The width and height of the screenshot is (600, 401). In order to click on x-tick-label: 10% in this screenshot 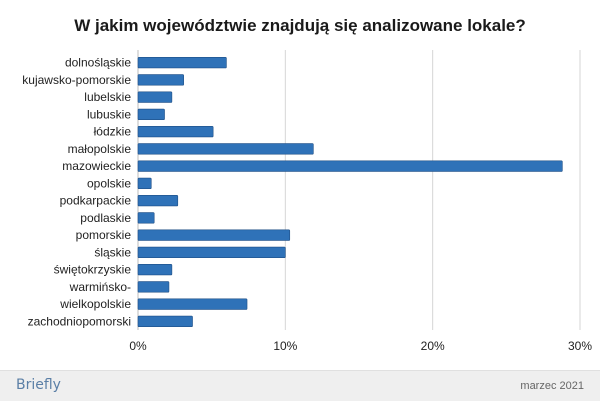, I will do `click(285, 346)`.